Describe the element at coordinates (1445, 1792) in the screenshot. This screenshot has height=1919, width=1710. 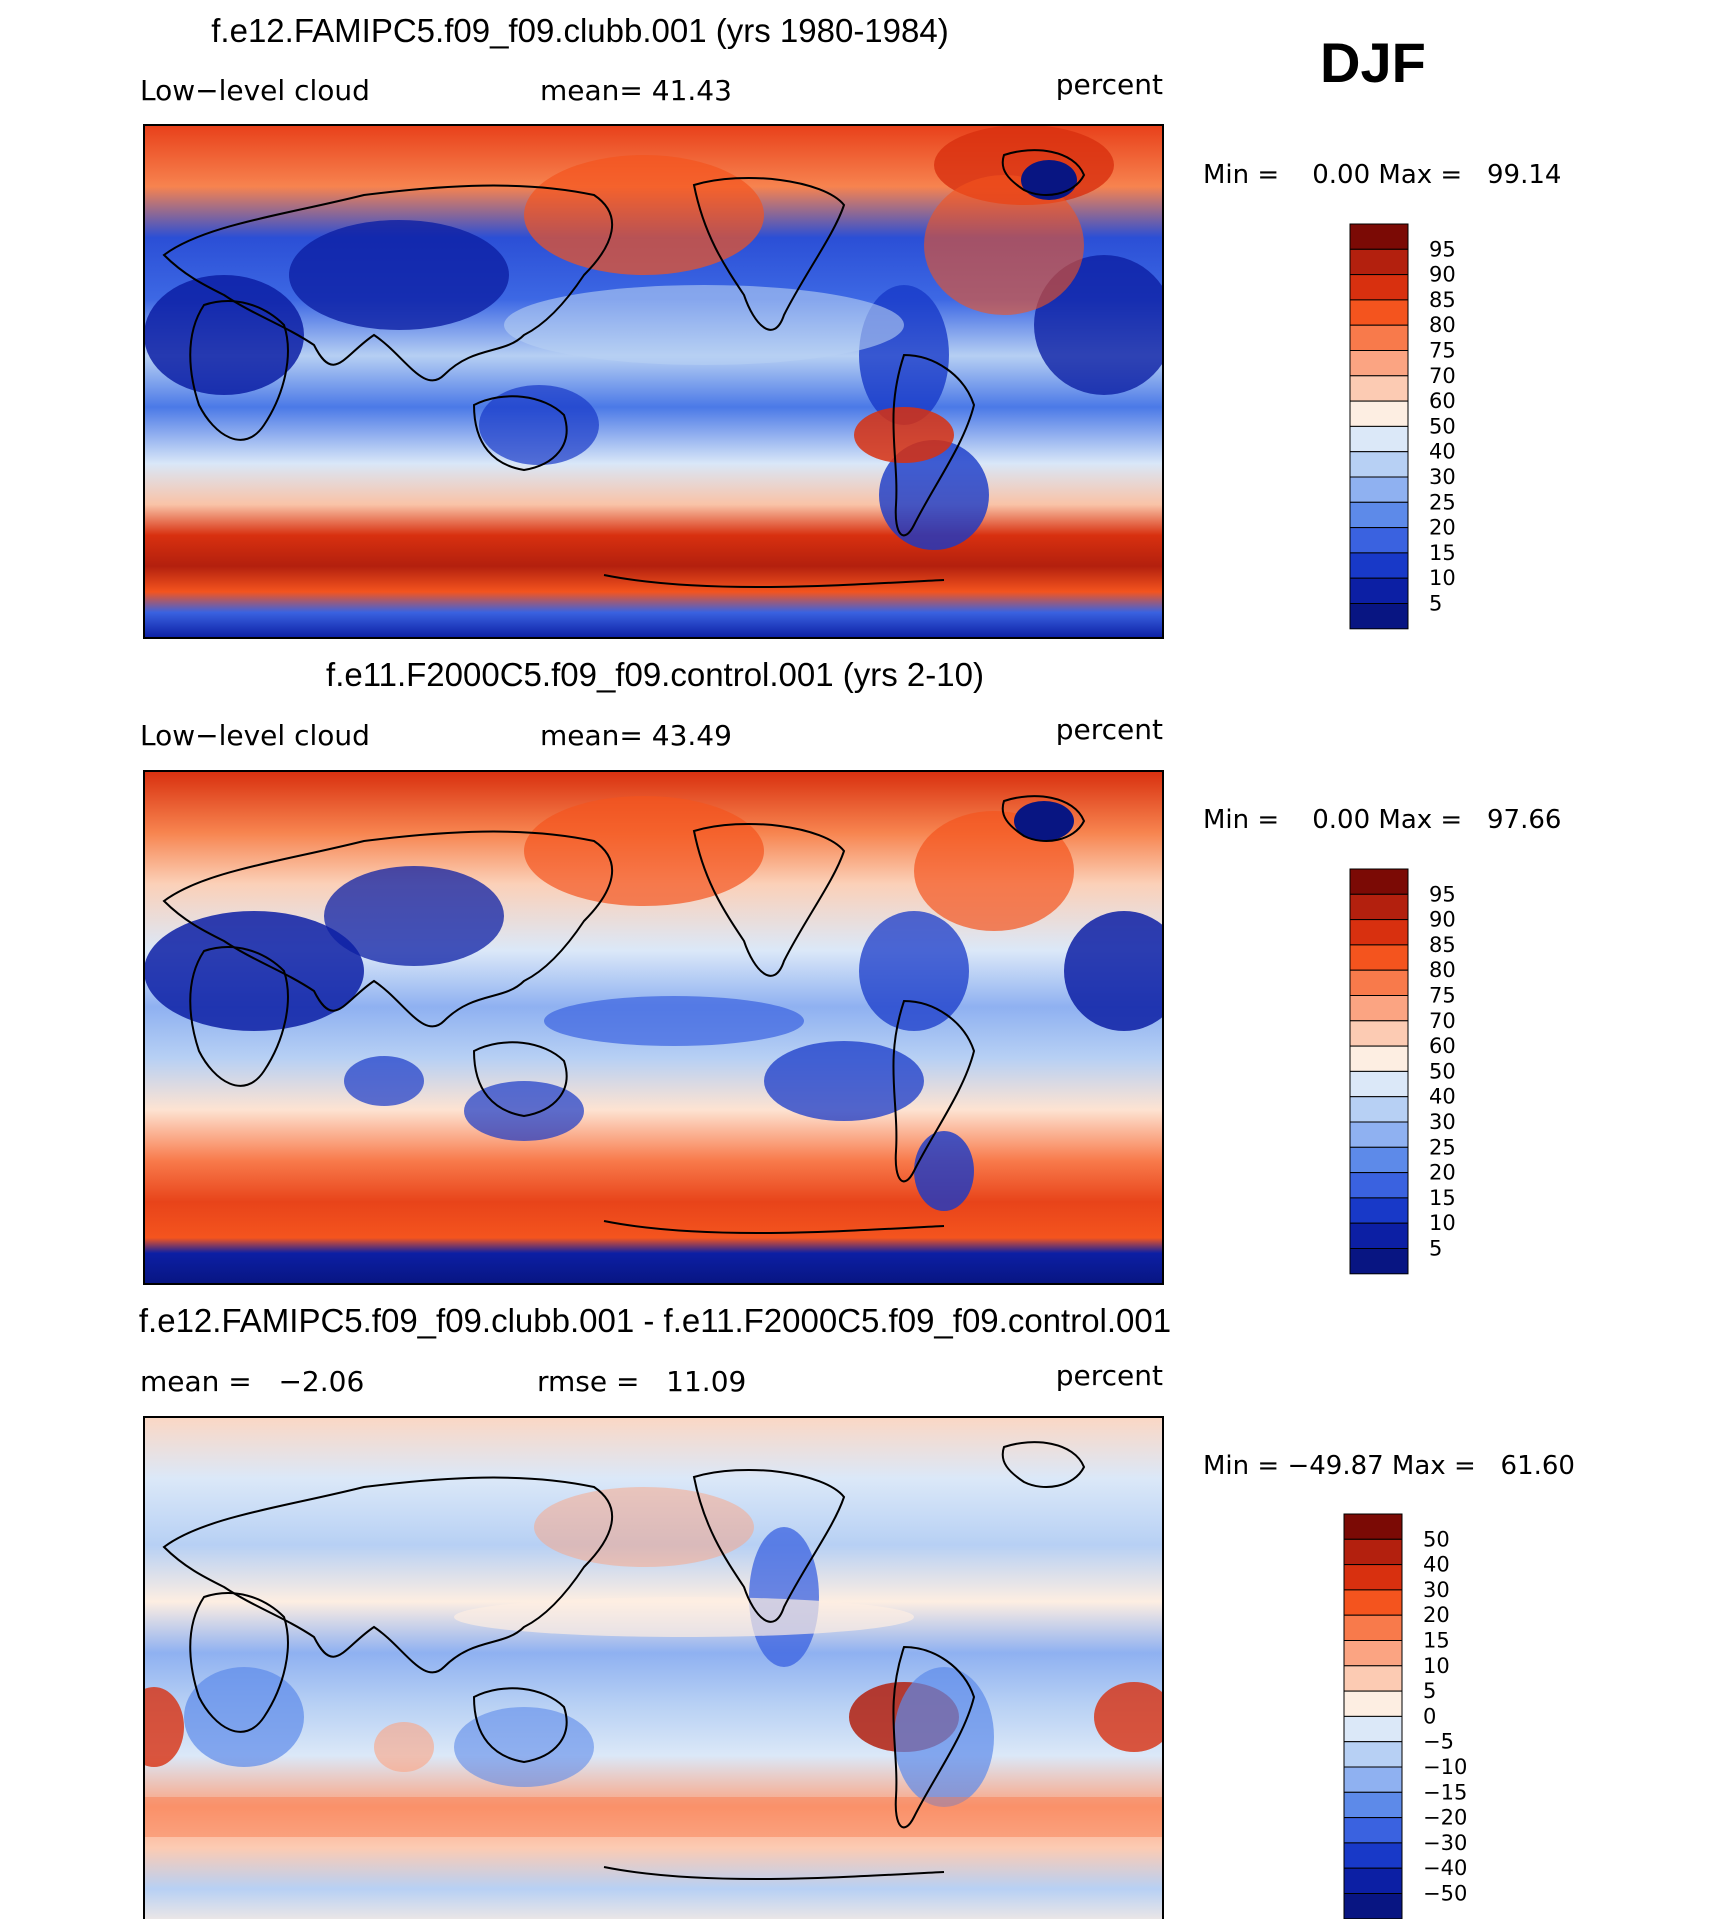
I see `colorbar-tick-label: −15` at that location.